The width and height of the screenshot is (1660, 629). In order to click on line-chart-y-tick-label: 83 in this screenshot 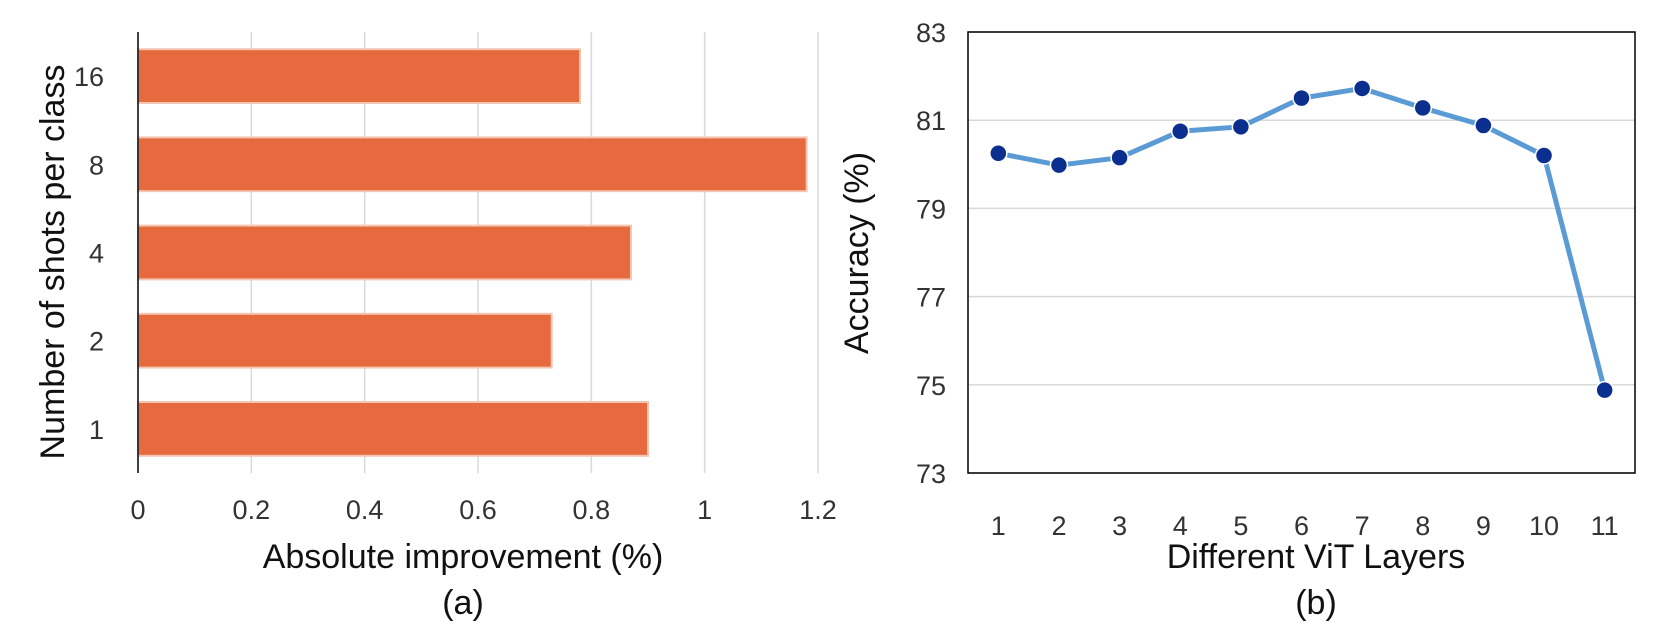, I will do `click(931, 33)`.